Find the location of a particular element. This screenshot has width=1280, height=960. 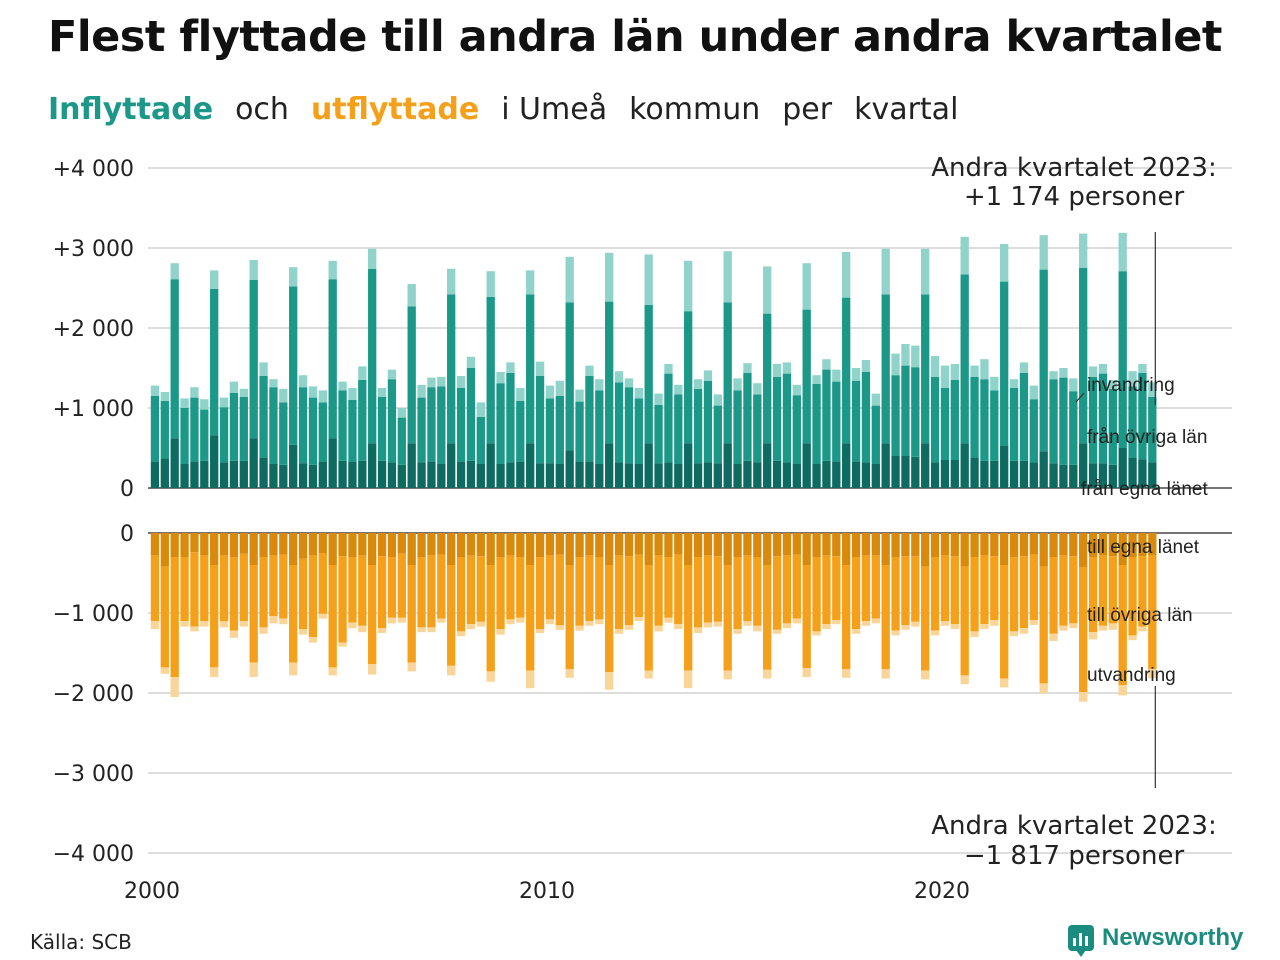

y-tick-label-bottom: −1 000 is located at coordinates (93, 614).